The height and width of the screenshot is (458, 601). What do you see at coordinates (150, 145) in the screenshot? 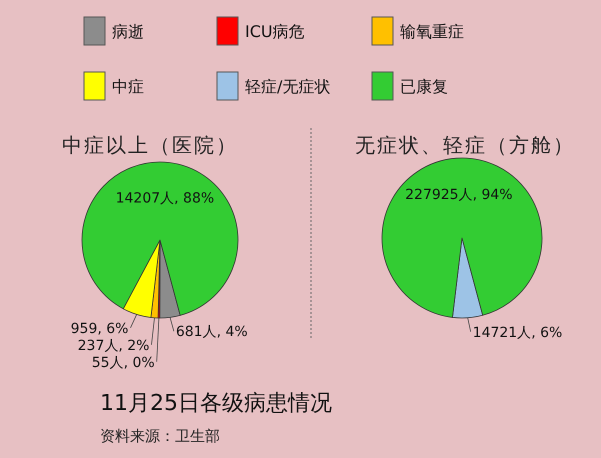
I see `slice-label: 中症以上（医院）` at bounding box center [150, 145].